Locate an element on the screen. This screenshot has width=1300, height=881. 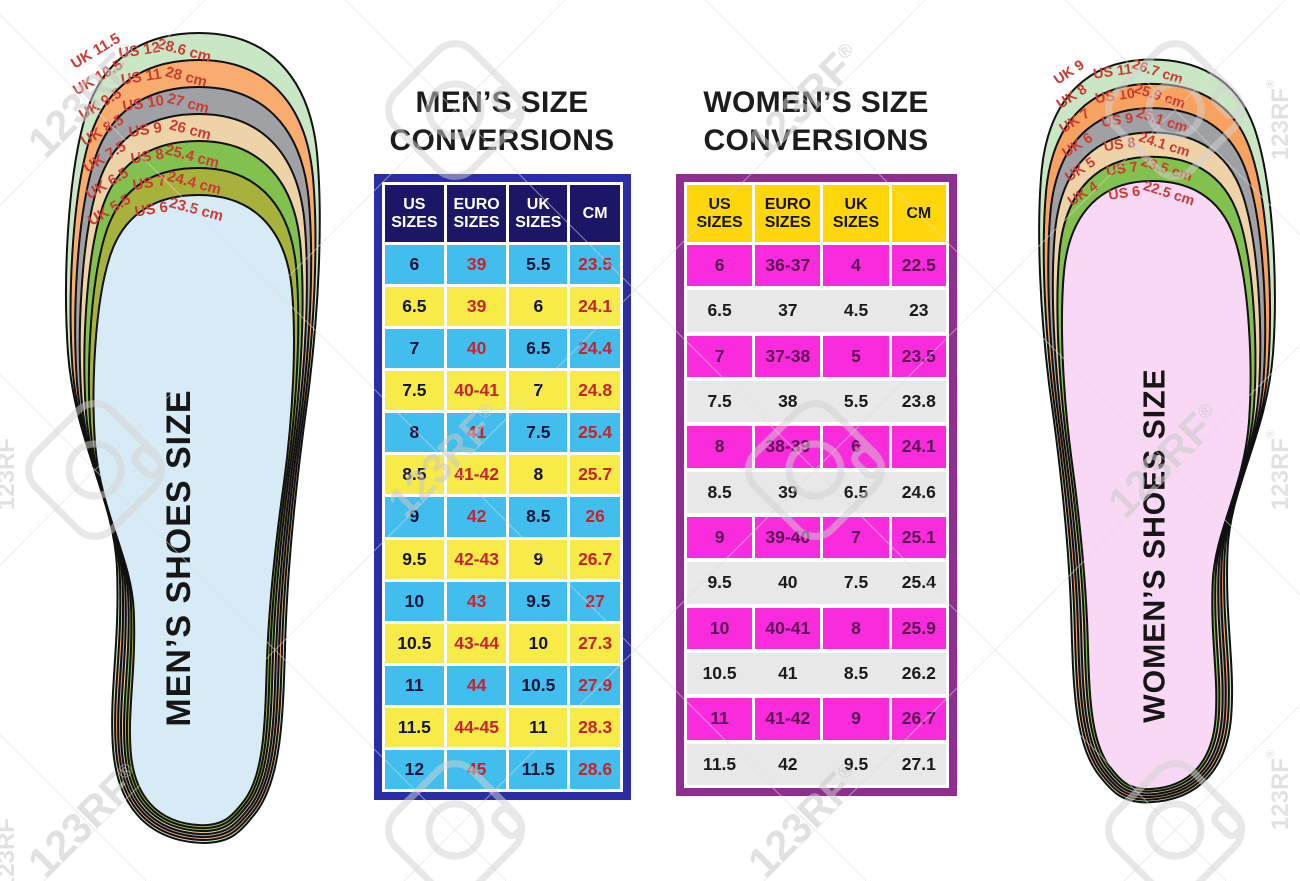
size-cell: 24.8 is located at coordinates (595, 391).